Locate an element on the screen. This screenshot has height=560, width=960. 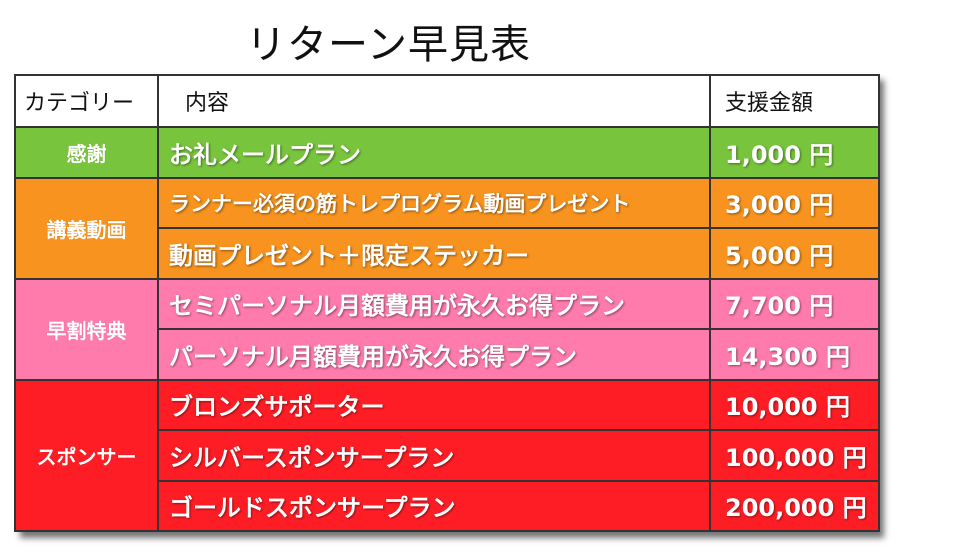
amount-cell: 100,000 円 is located at coordinates (794, 455).